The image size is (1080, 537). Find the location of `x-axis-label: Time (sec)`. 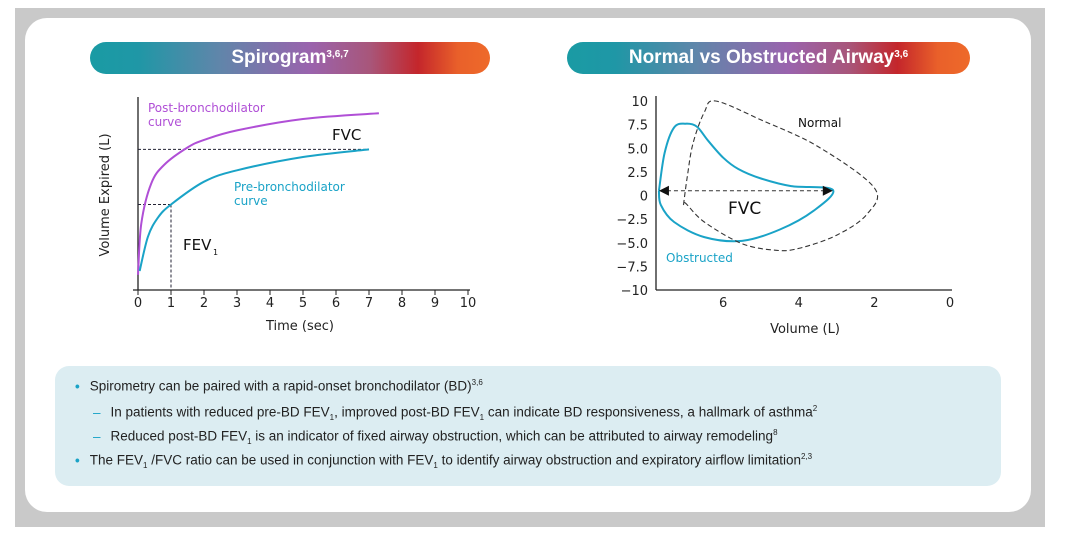

x-axis-label: Time (sec) is located at coordinates (299, 326).